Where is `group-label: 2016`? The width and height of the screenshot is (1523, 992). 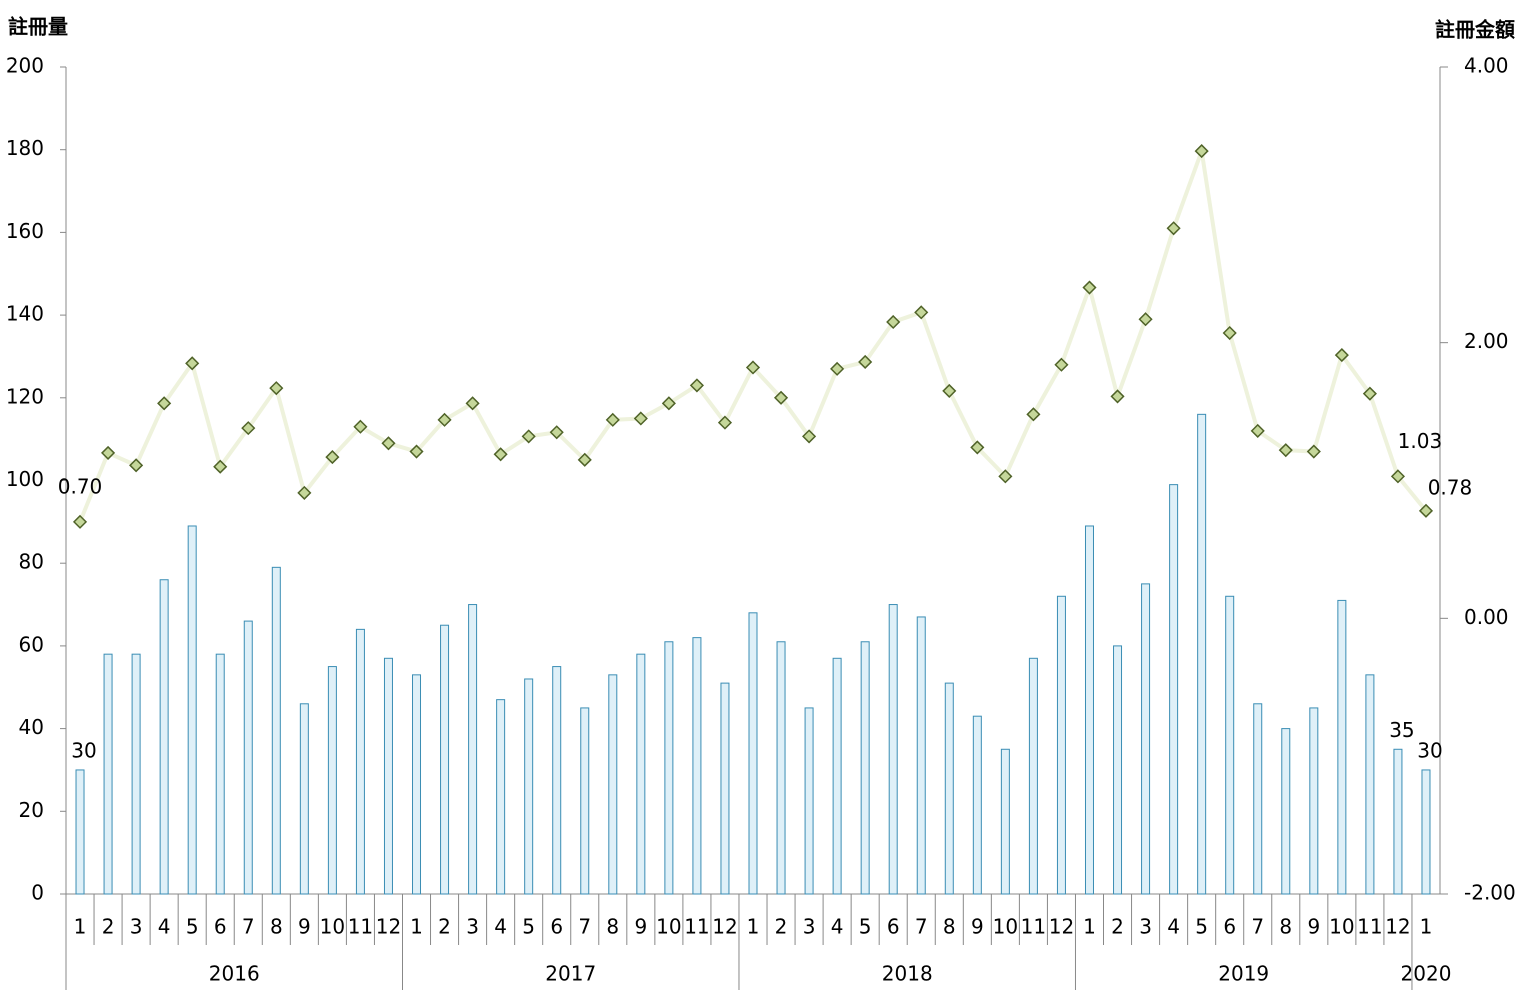
group-label: 2016 is located at coordinates (234, 974).